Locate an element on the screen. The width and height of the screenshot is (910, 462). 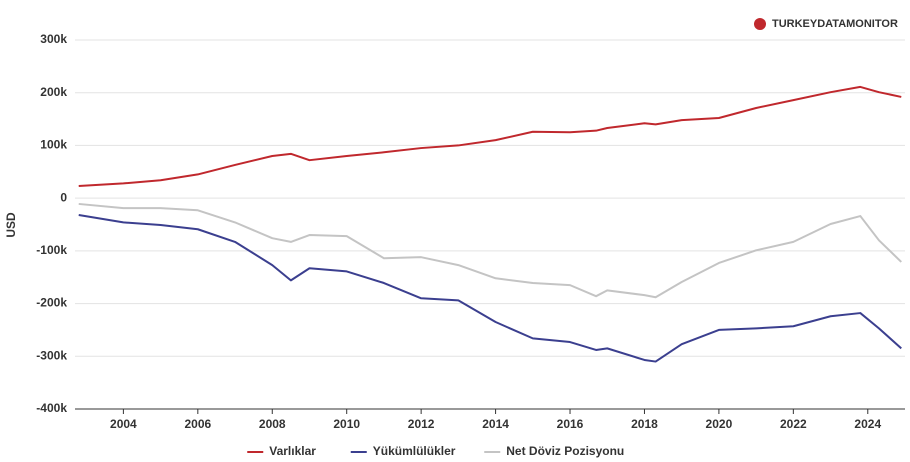
y-tick-label: -200k is located at coordinates (51, 303).